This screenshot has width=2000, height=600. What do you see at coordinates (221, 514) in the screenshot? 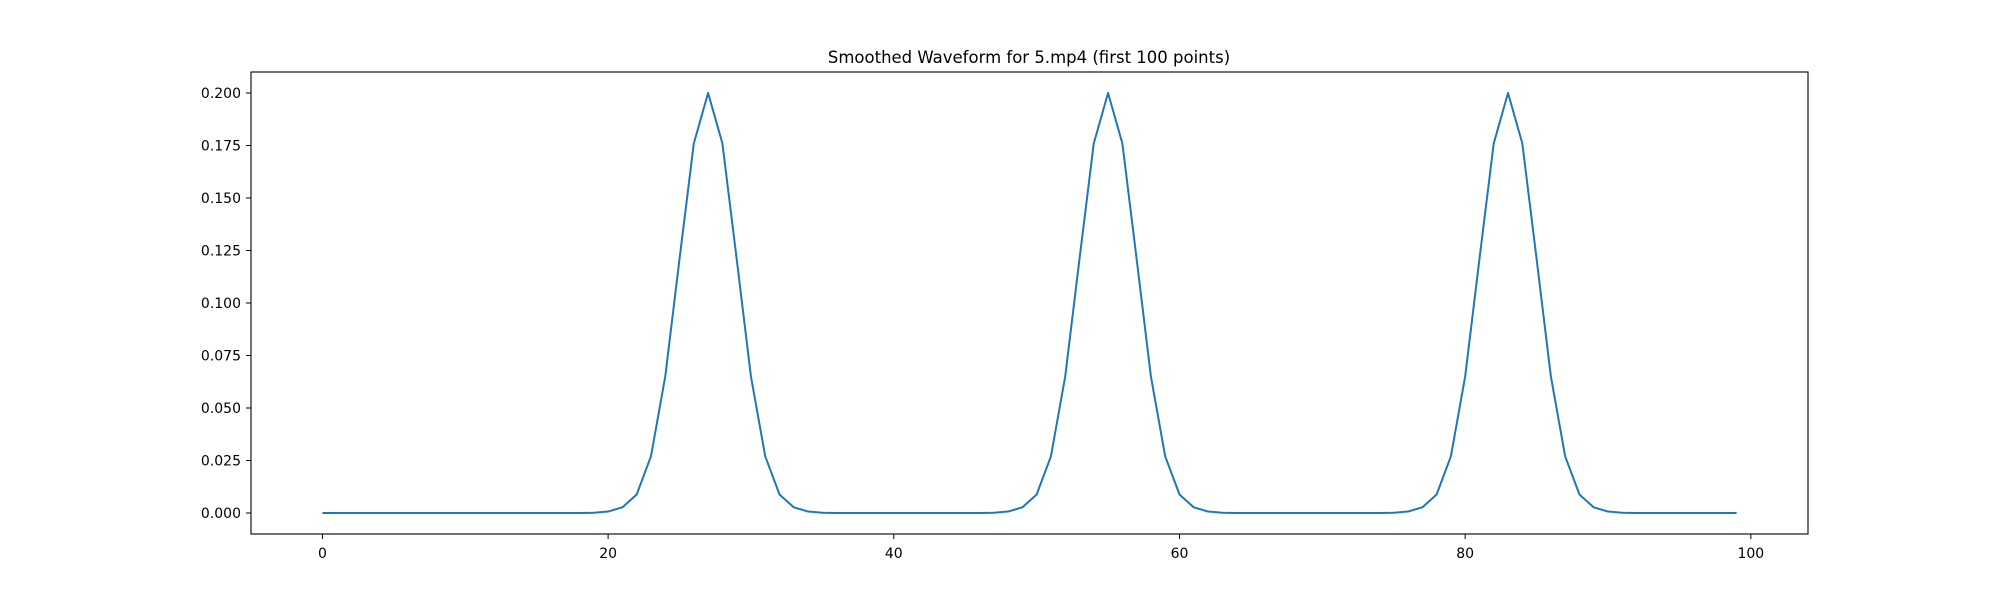
I see `y-tick-label: 0.000` at bounding box center [221, 514].